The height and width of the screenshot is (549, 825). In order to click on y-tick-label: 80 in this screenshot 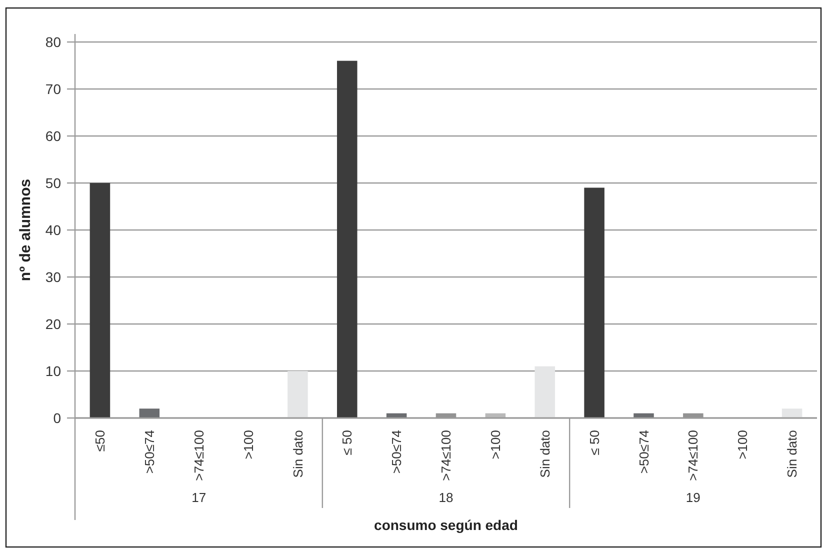, I will do `click(53, 42)`.